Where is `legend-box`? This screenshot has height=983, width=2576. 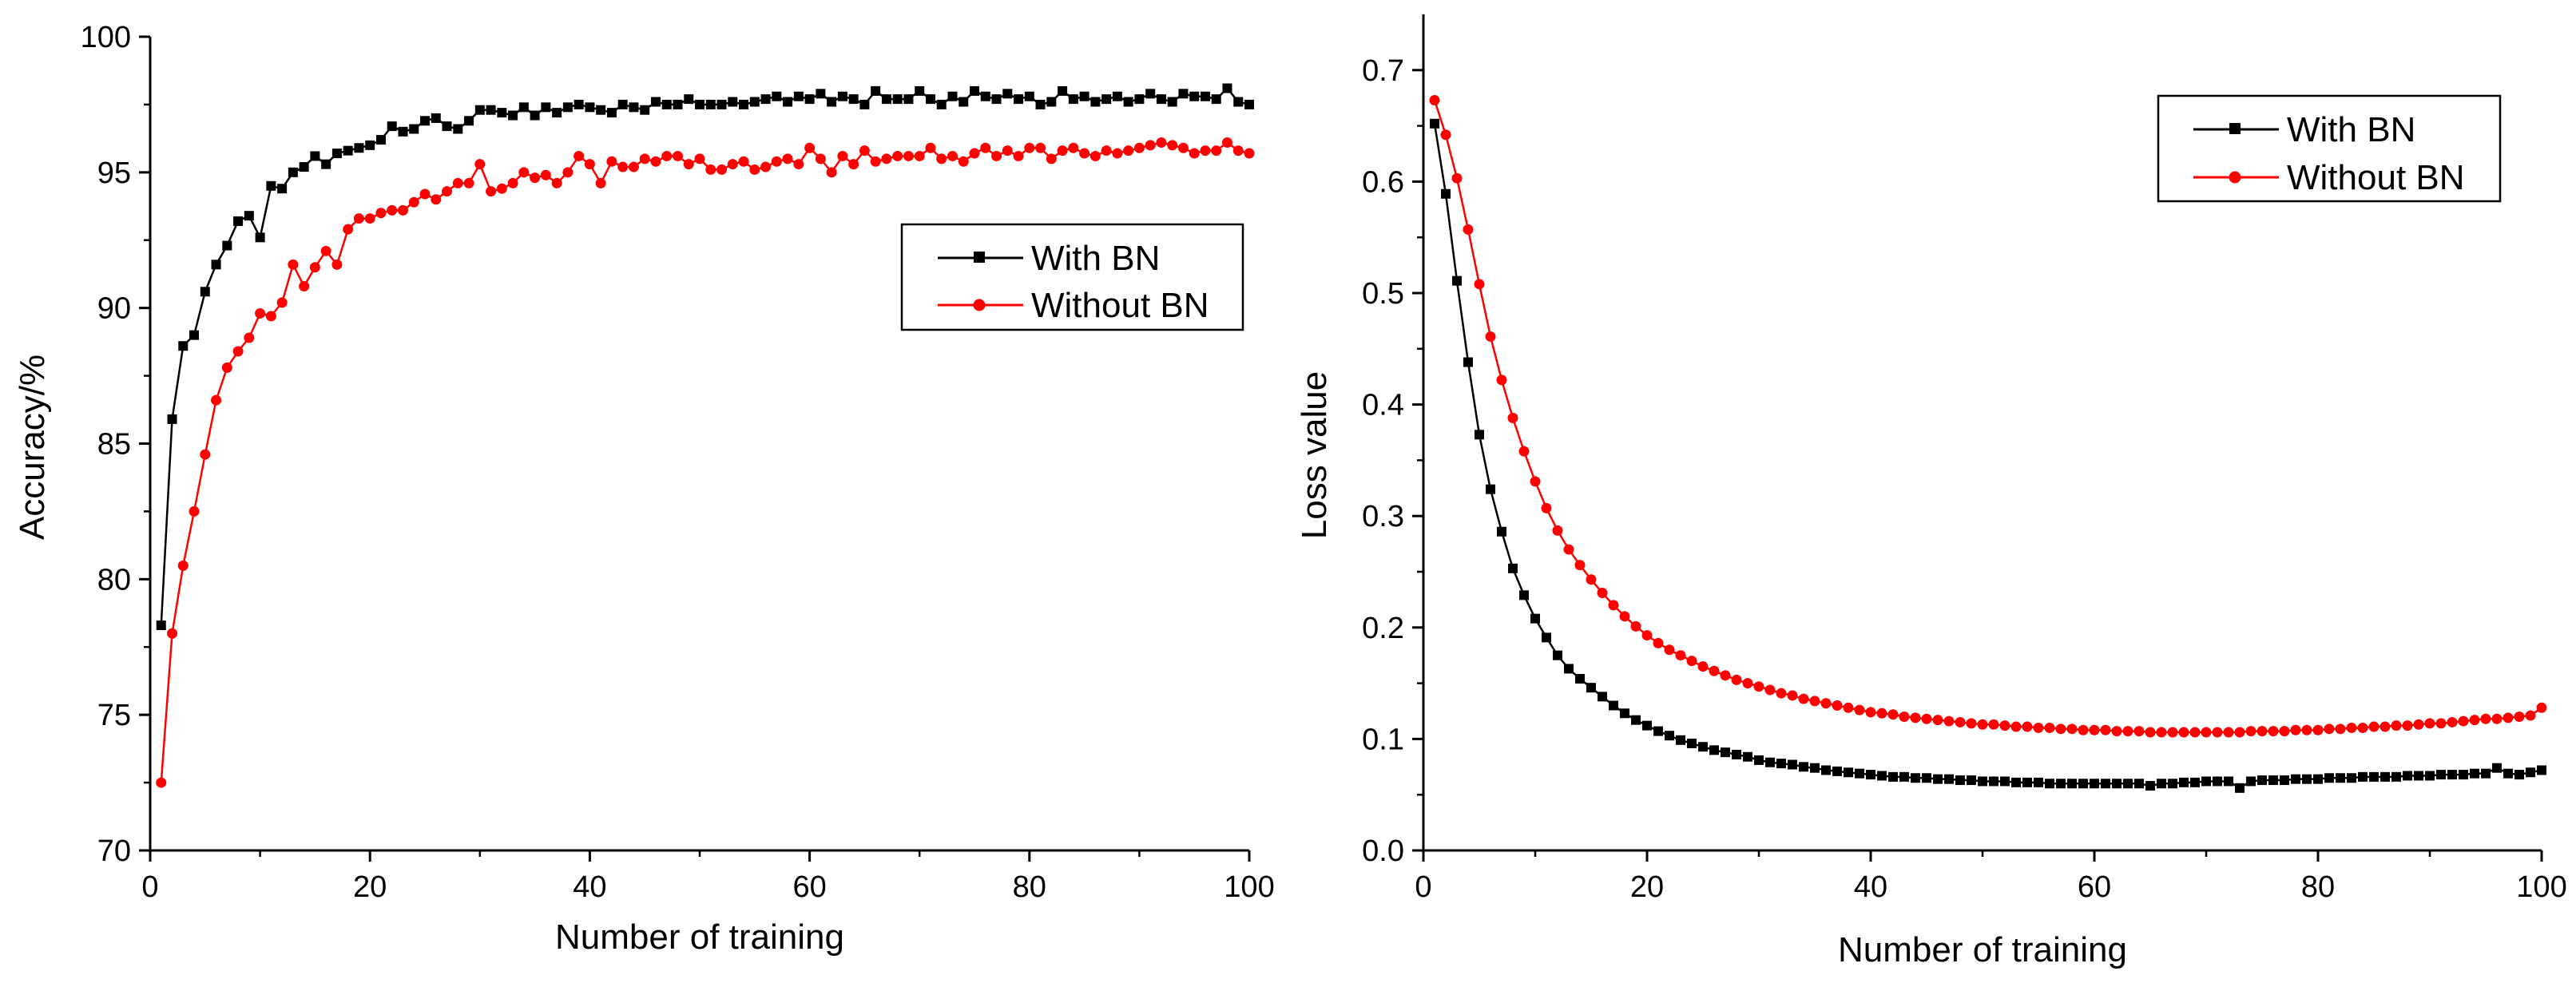
legend-box is located at coordinates (2329, 148).